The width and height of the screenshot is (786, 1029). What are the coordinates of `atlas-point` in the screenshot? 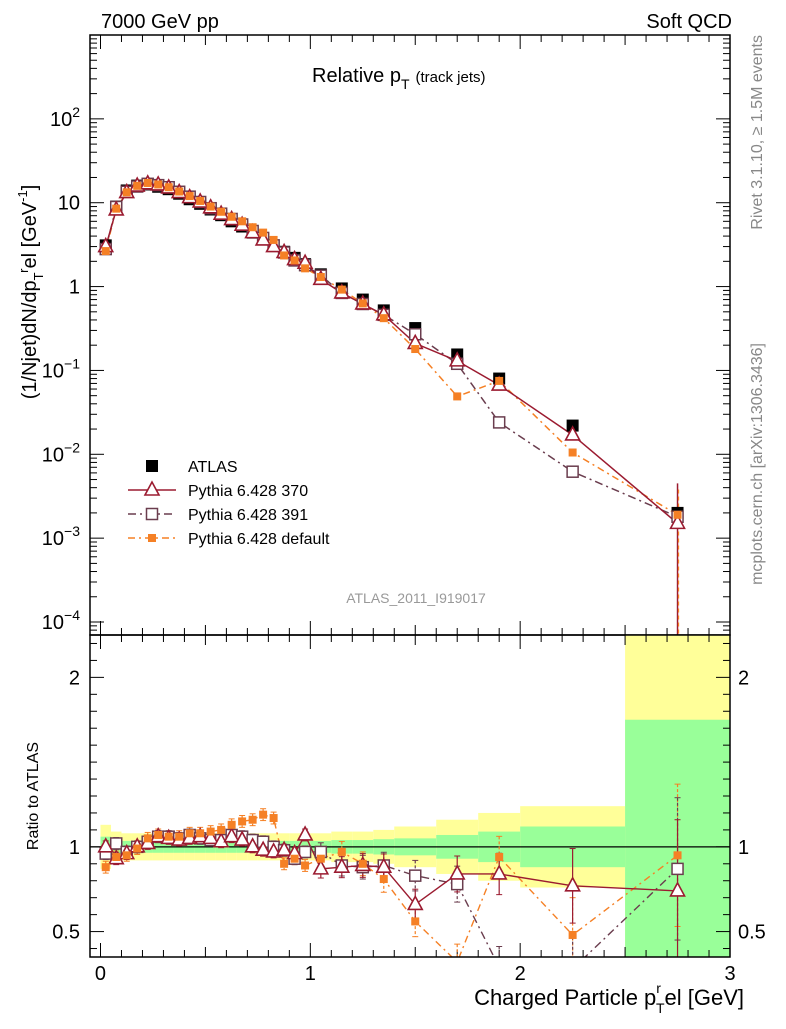 It's located at (152, 466).